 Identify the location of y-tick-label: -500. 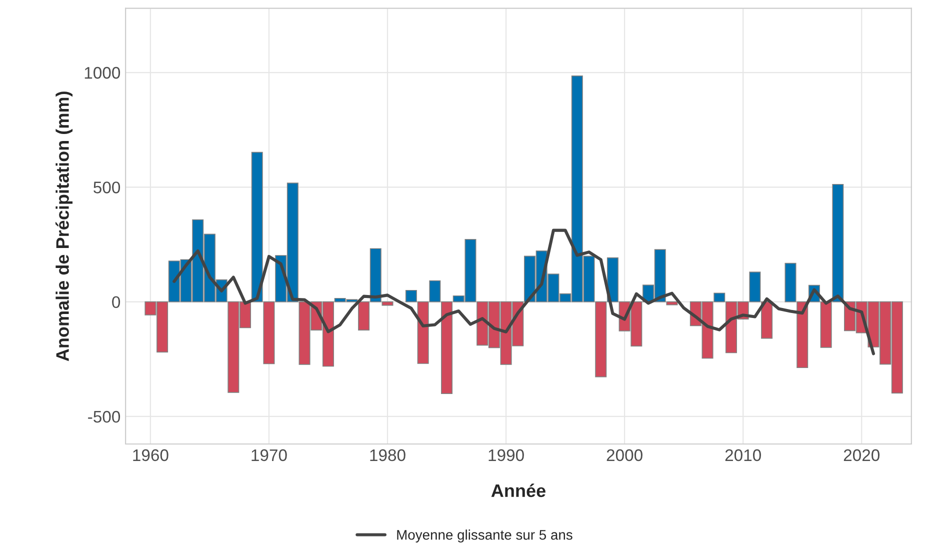
(104, 416).